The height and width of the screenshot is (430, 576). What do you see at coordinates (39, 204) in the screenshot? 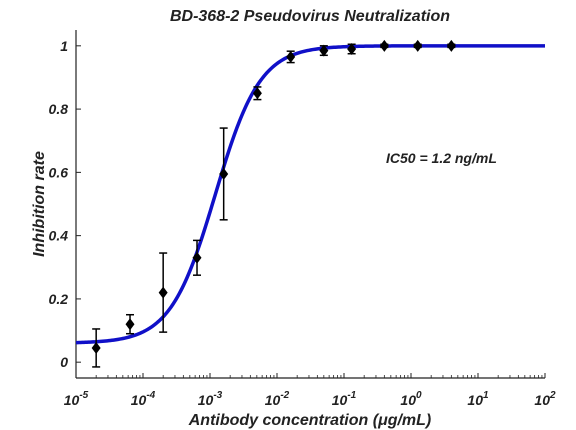
I see `y-axis-label: Inhibition rate` at bounding box center [39, 204].